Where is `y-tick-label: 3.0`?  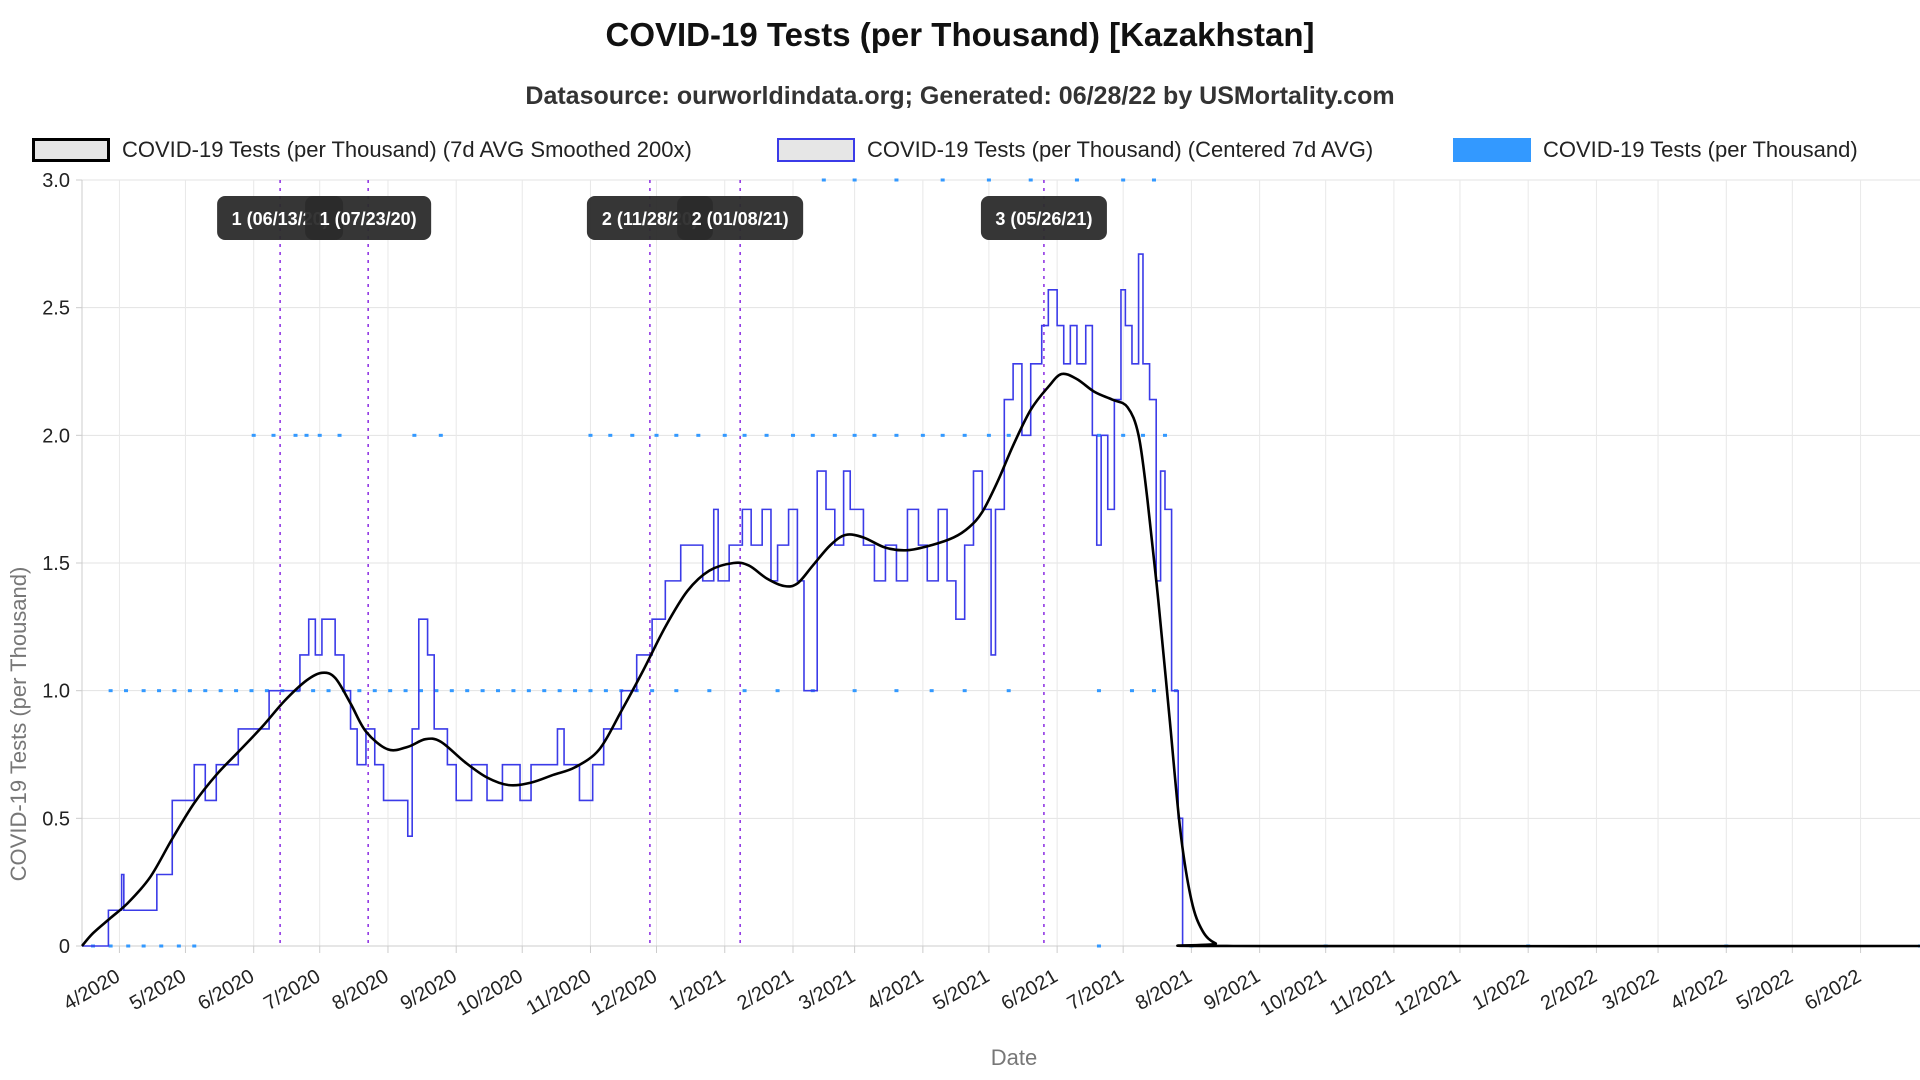 y-tick-label: 3.0 is located at coordinates (56, 181).